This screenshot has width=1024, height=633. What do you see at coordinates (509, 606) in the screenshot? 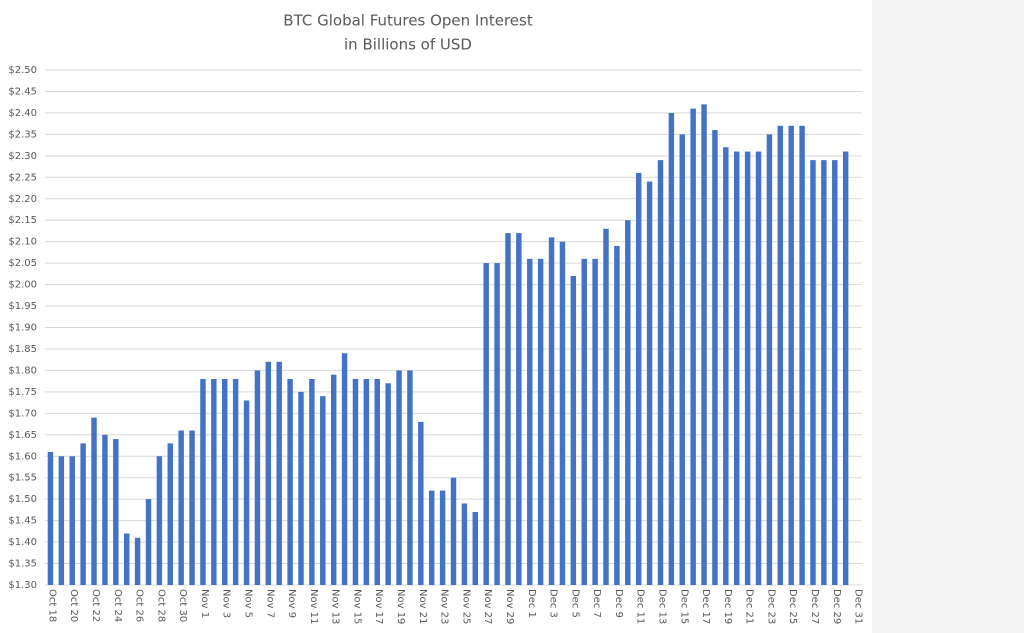
I see `x-tick-label: Nov 29` at bounding box center [509, 606].